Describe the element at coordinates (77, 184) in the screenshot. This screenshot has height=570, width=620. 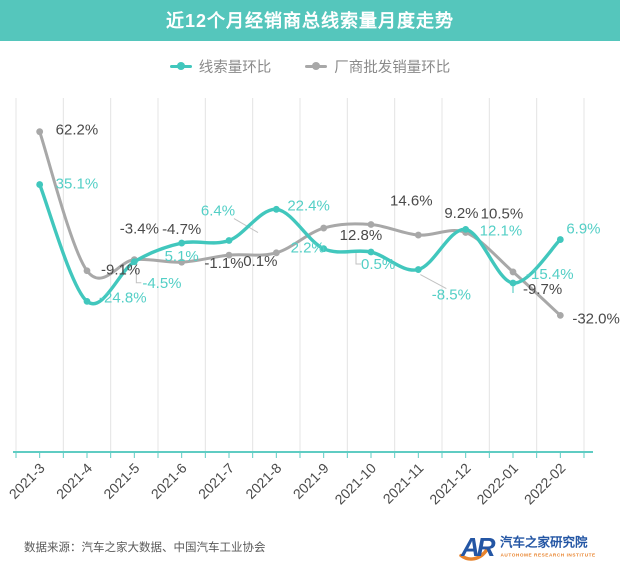
I see `data-label: 35.1%` at that location.